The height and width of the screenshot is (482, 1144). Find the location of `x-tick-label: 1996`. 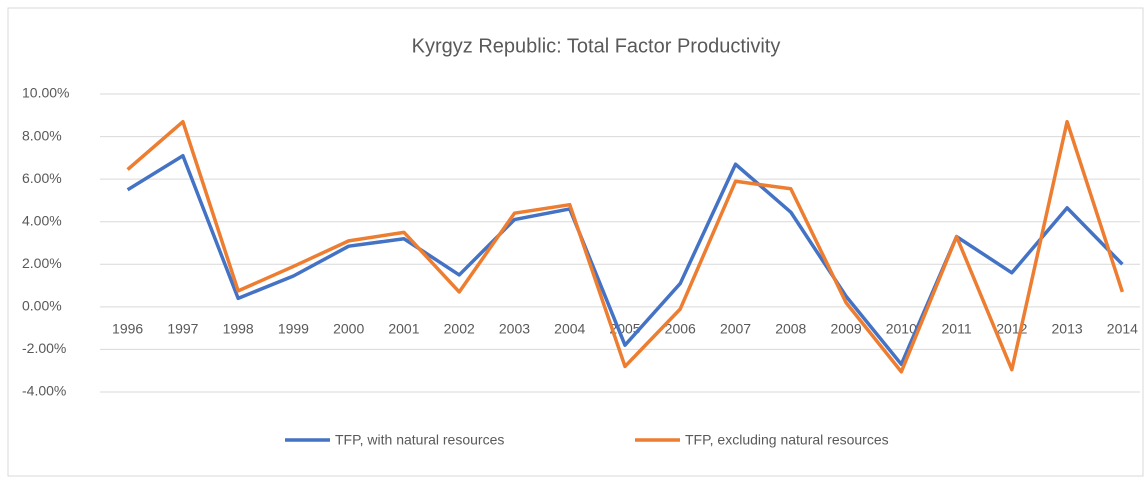

x-tick-label: 1996 is located at coordinates (127, 329).